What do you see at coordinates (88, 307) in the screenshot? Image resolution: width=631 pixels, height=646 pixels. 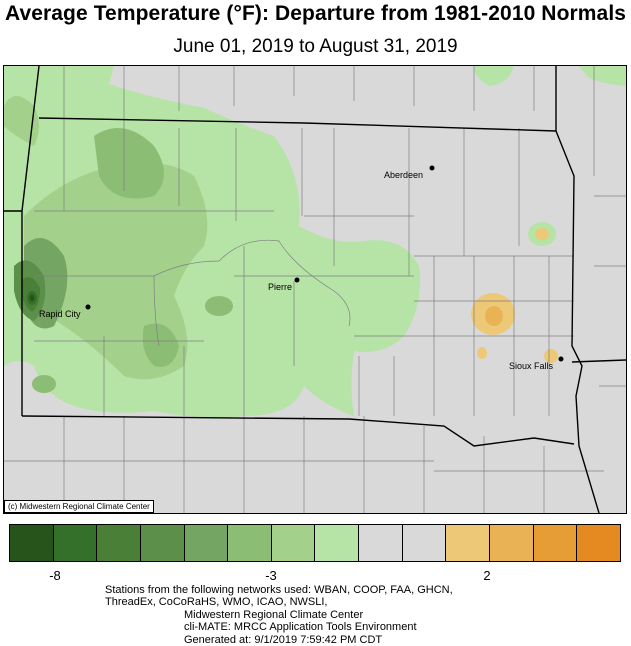 I see `rapid-city-marker` at bounding box center [88, 307].